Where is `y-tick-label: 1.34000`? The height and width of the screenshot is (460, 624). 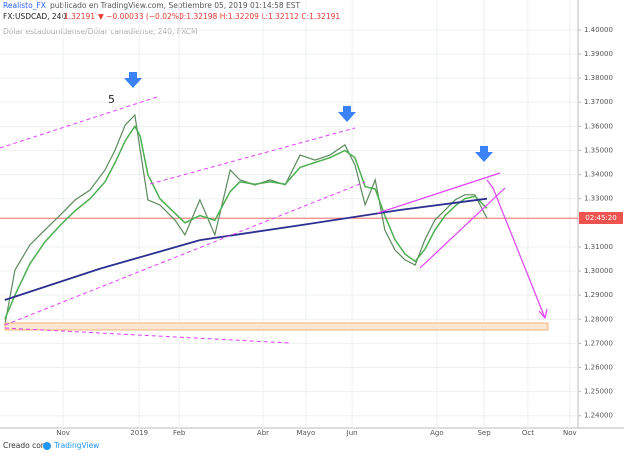
y-tick-label: 1.34000 is located at coordinates (598, 175).